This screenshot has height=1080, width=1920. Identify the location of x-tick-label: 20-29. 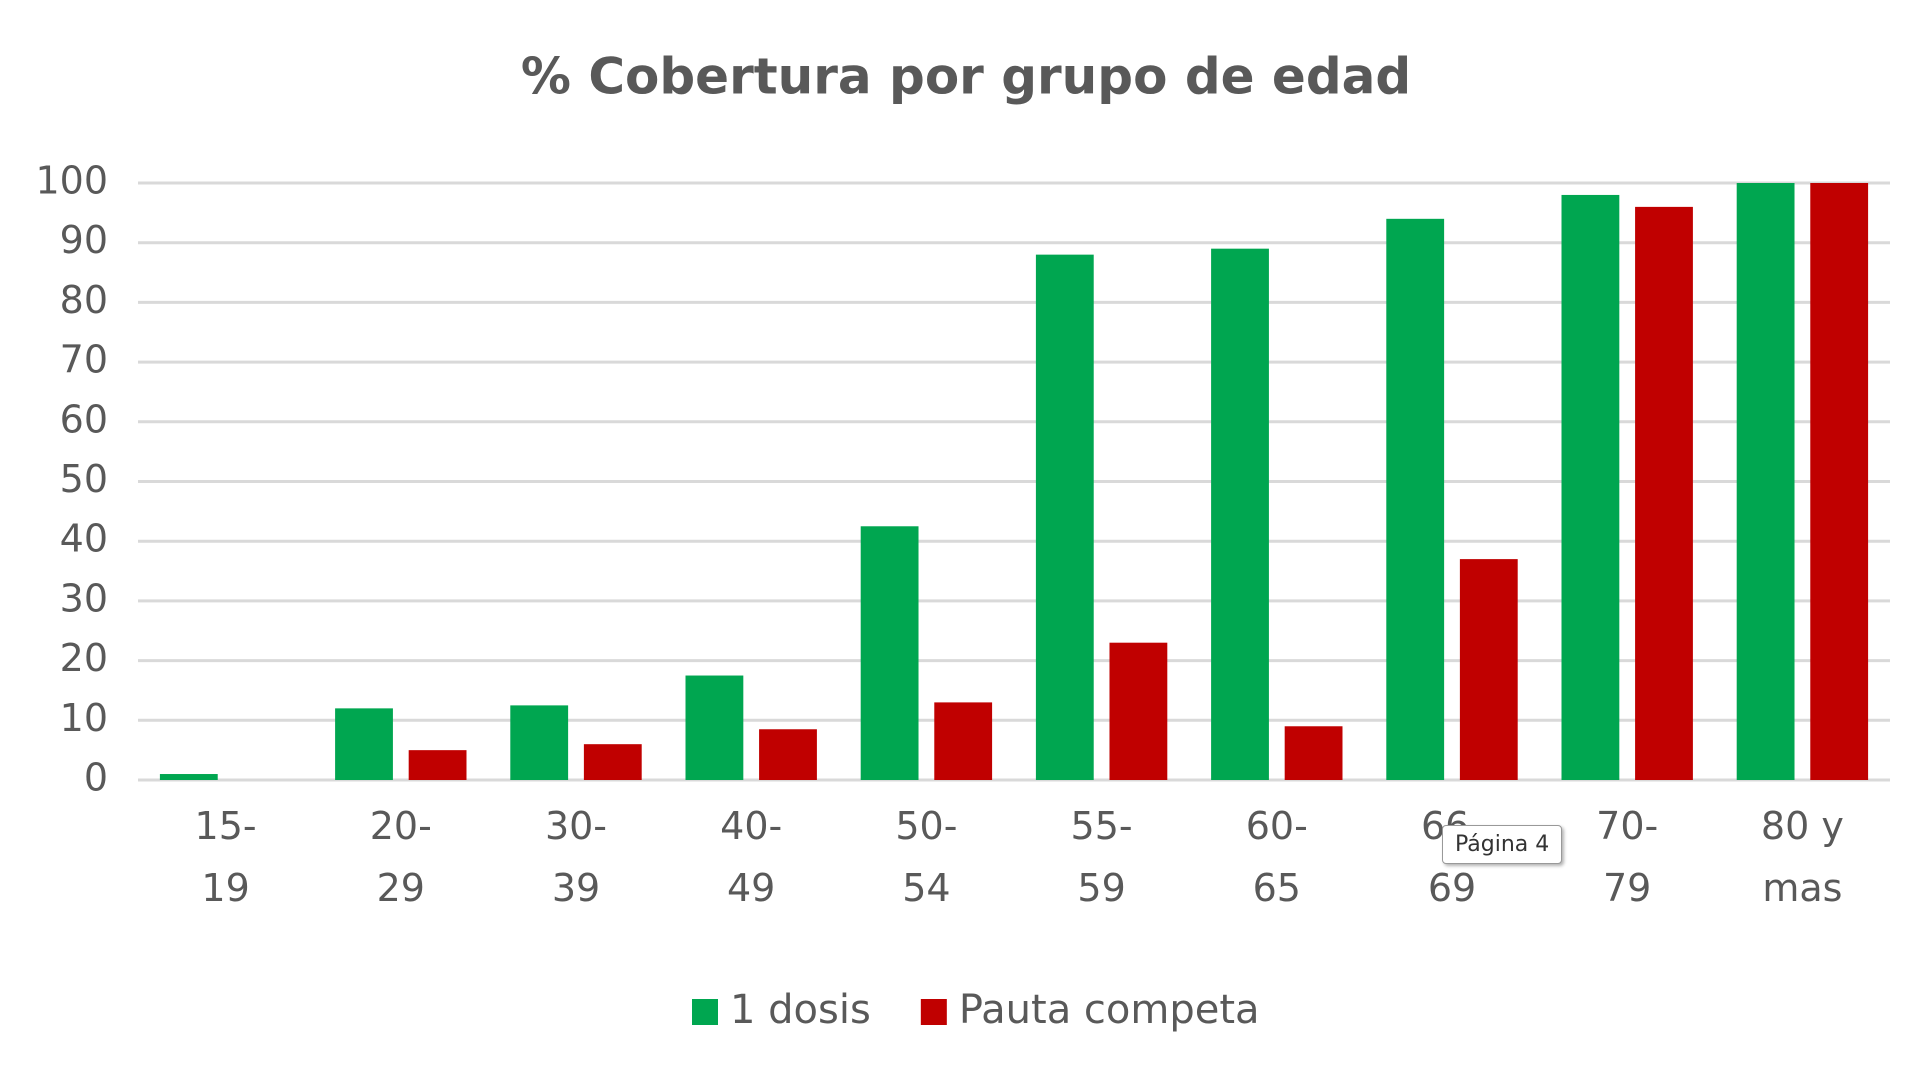
(400, 857).